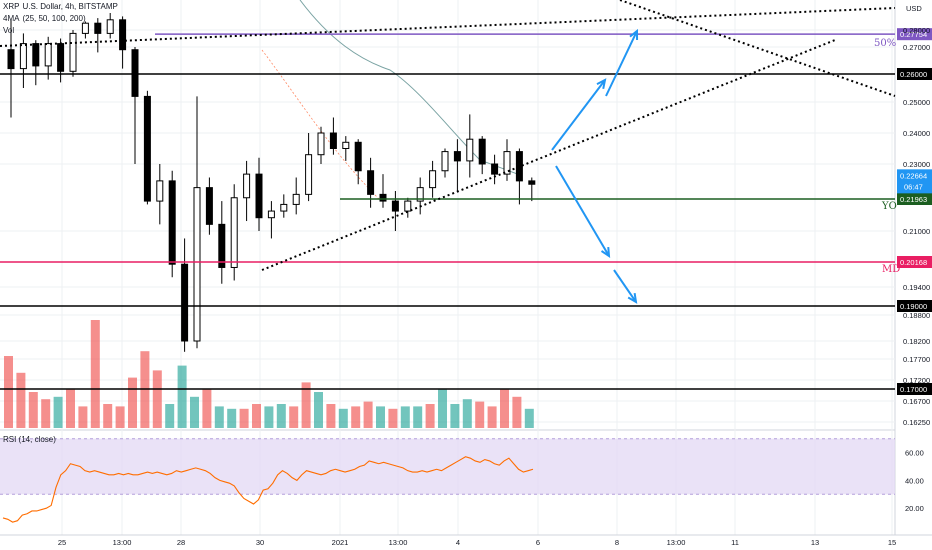  What do you see at coordinates (448, 27) in the screenshot?
I see `trendline-upper` at bounding box center [448, 27].